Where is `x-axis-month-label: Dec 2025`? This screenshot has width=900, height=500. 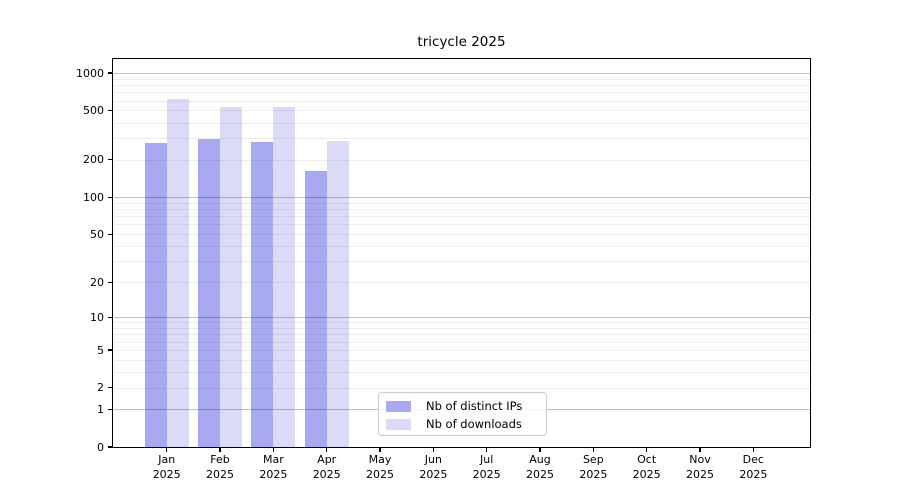
x-axis-month-label: Dec 2025 is located at coordinates (753, 467).